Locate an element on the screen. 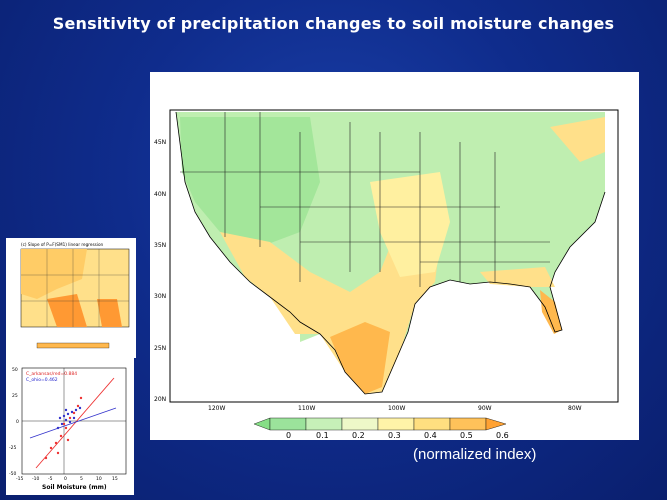  lon-label: 110W is located at coordinates (306, 408).